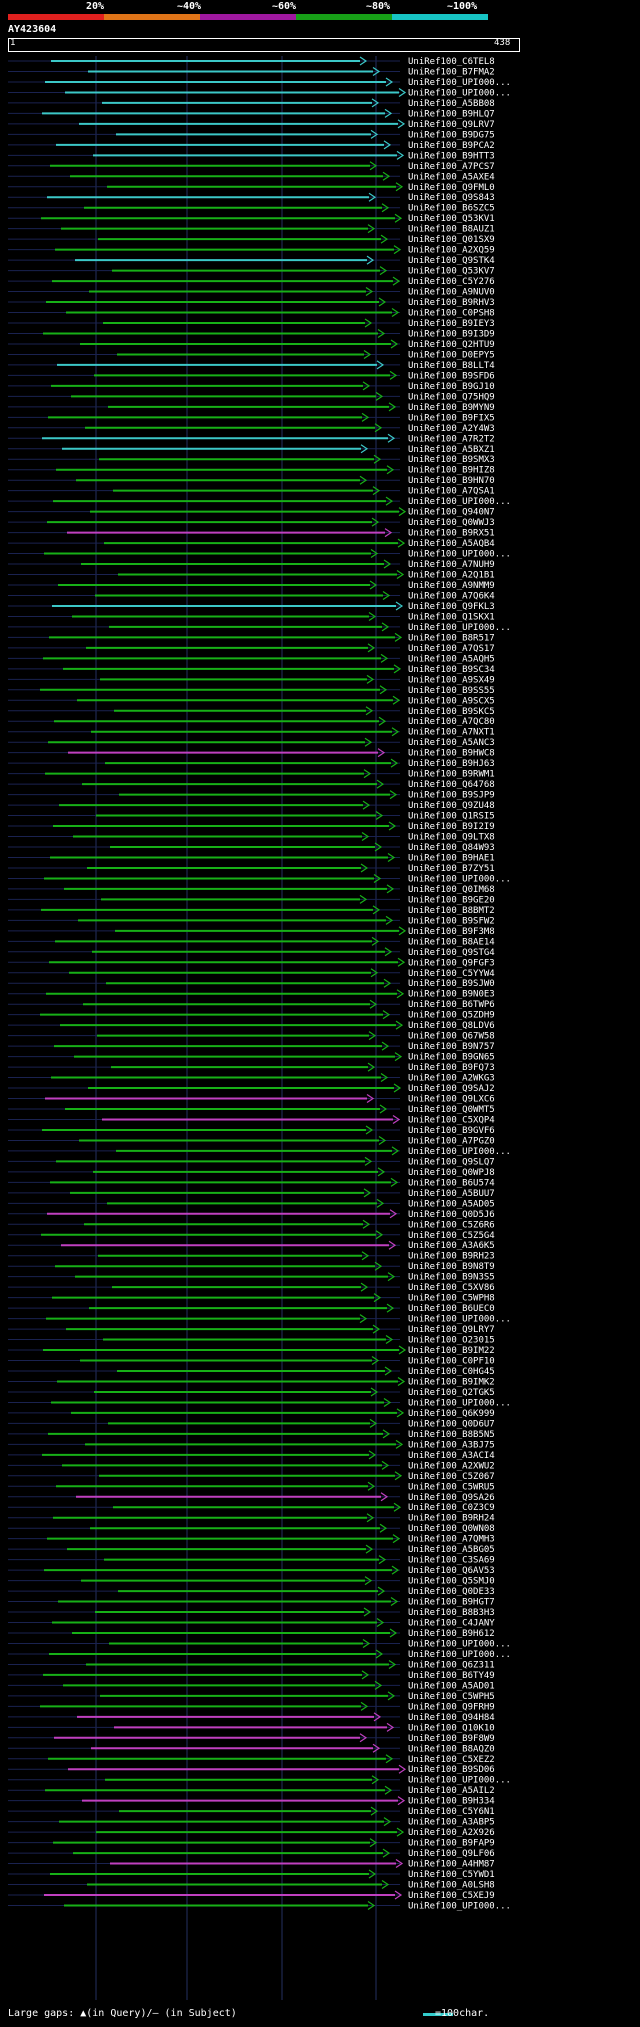 This screenshot has width=640, height=2027. Describe the element at coordinates (251, 1612) in the screenshot. I see `hit-row: UniRef100_B8B3H3` at that location.